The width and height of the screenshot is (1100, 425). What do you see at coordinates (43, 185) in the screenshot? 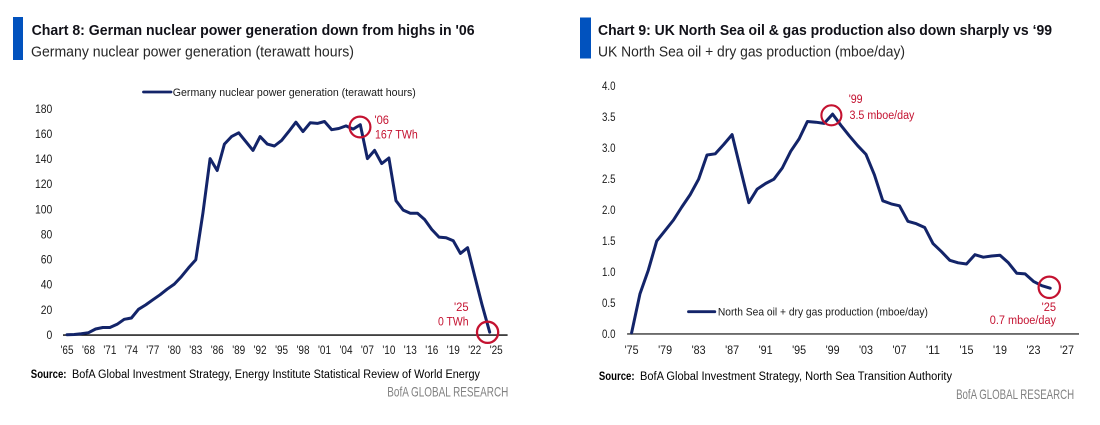
I see `svg-text: 120` at bounding box center [43, 185].